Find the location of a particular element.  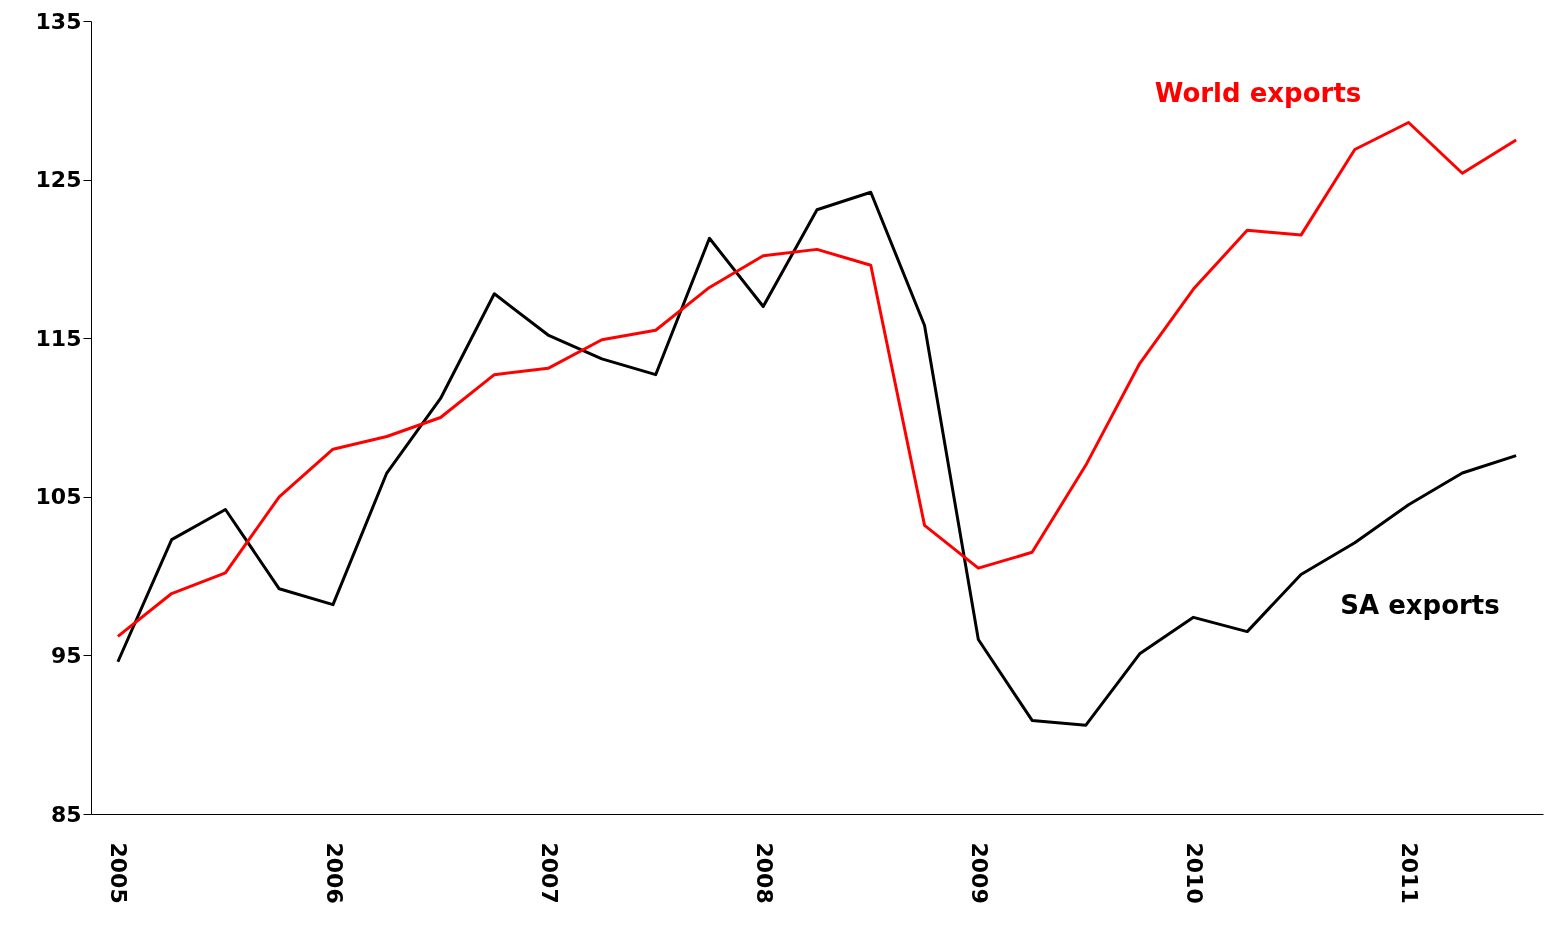

x-tick-label: 2009 is located at coordinates (979, 873).